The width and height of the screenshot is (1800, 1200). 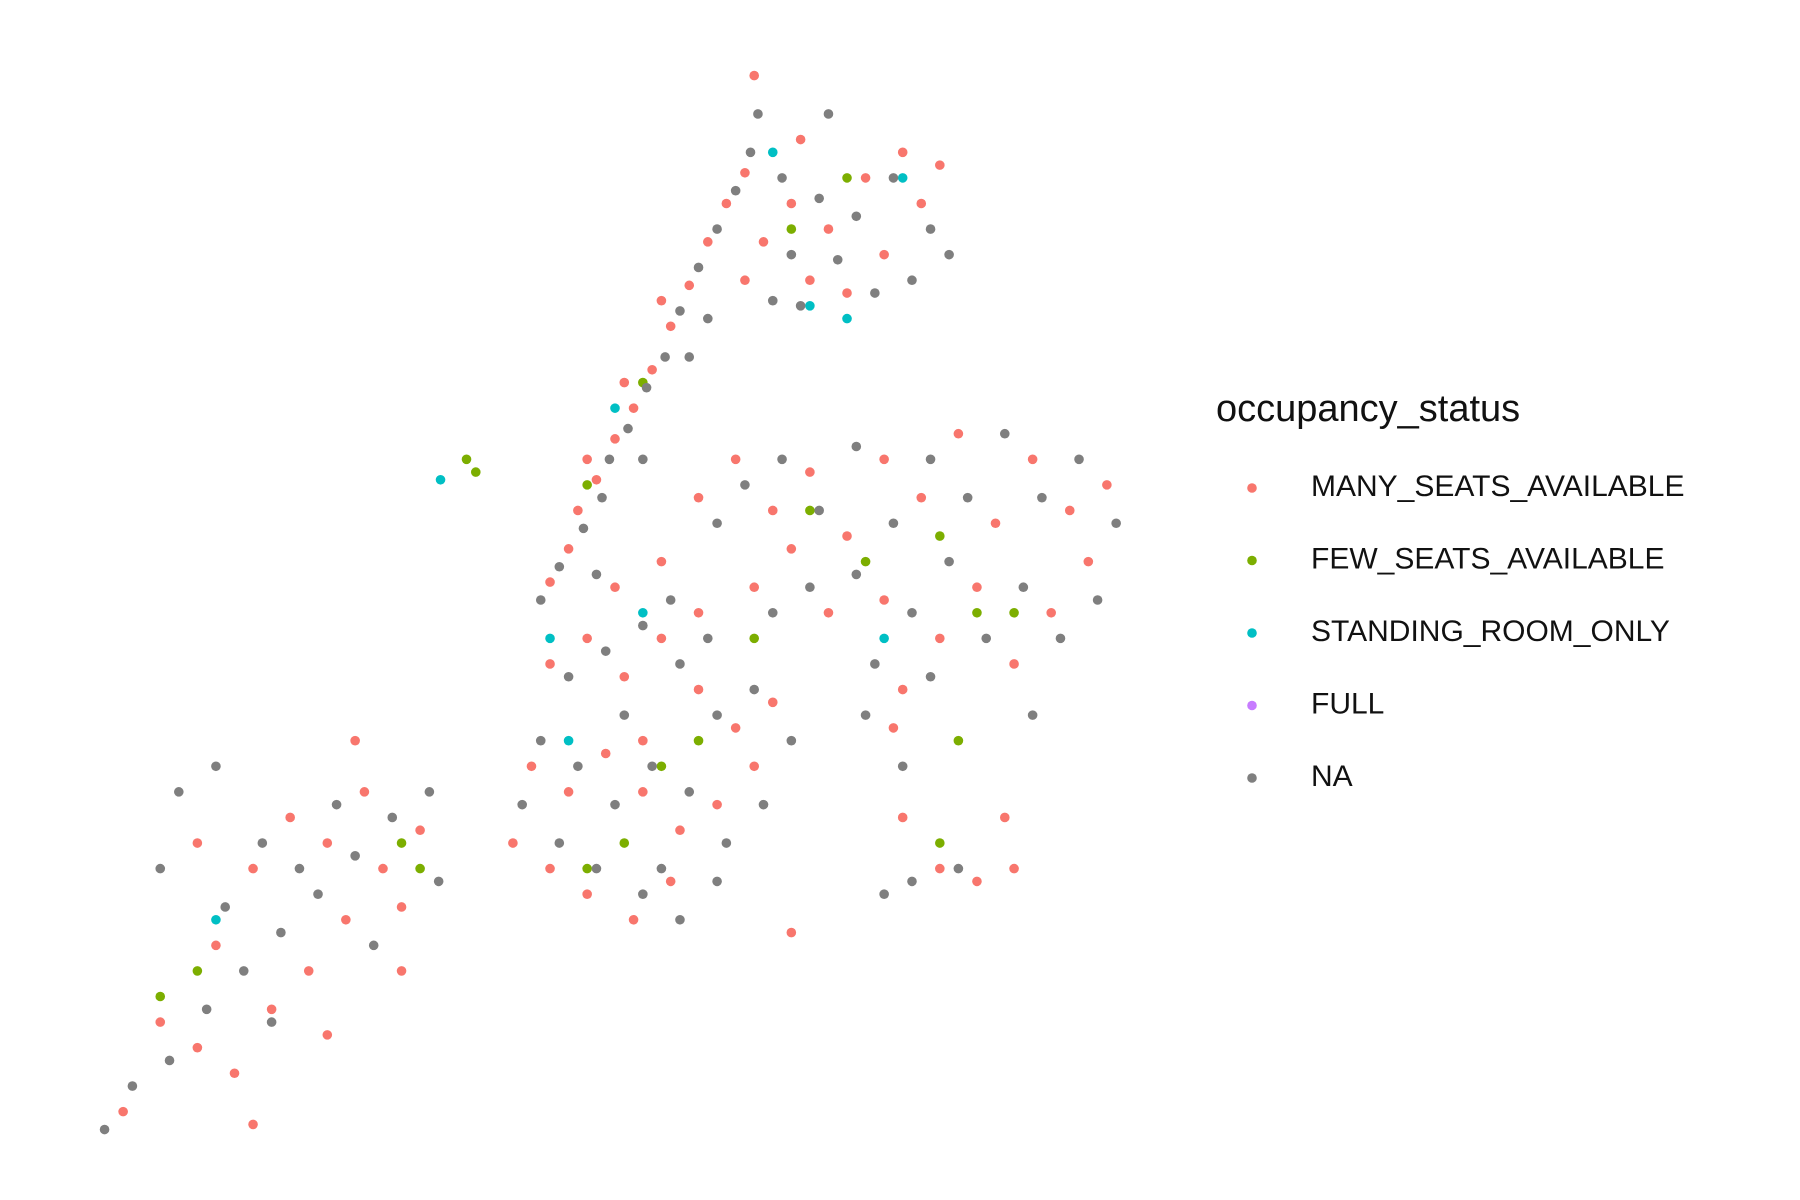 What do you see at coordinates (1498, 486) in the screenshot?
I see `legend-label: MANY_SEATS_AVAILABLE` at bounding box center [1498, 486].